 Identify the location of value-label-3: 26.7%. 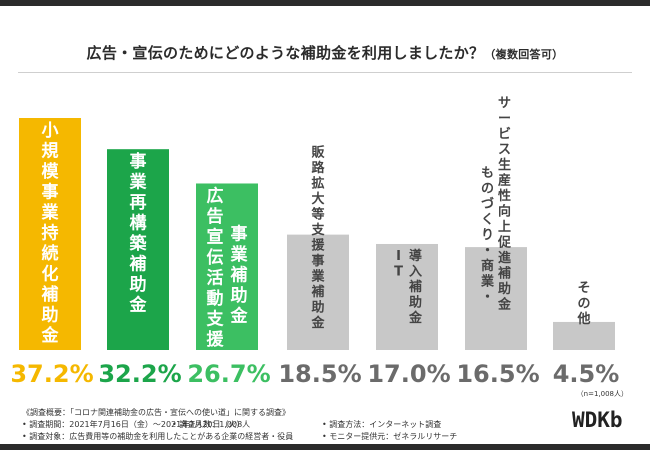
(228, 374).